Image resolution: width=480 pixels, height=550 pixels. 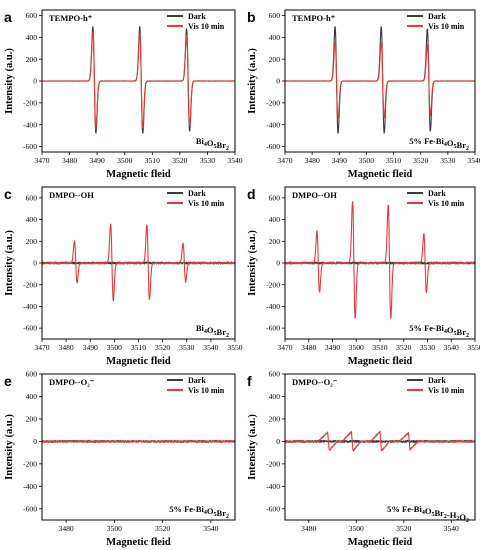 I want to click on x-tick-label: 3520, so click(x=403, y=528).